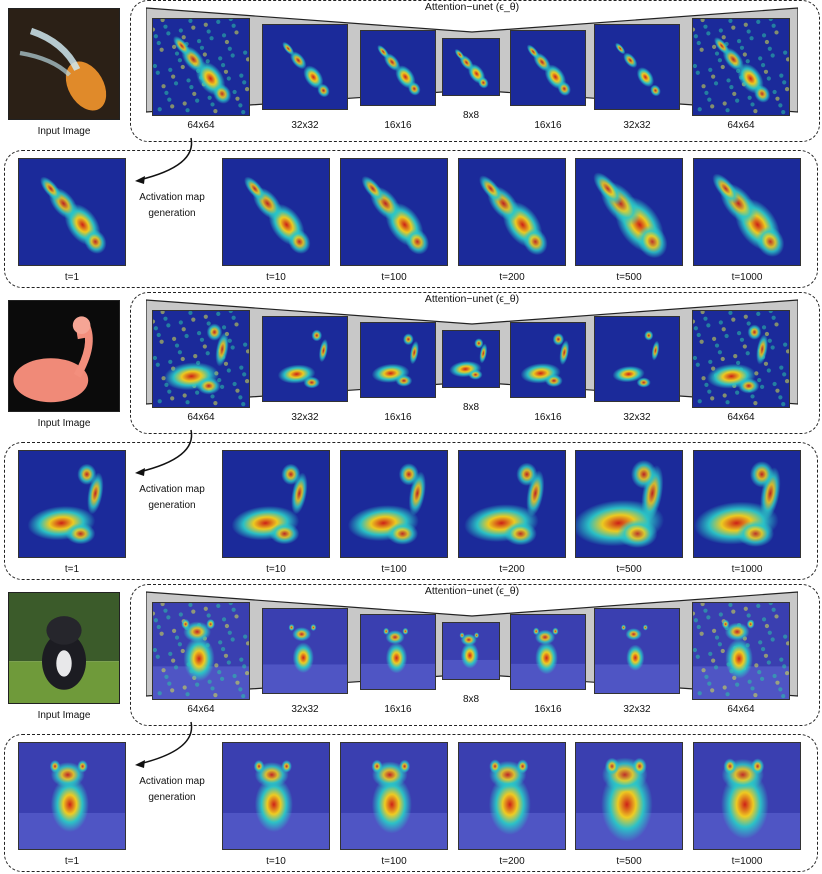 This screenshot has height=874, width=822. What do you see at coordinates (64, 715) in the screenshot?
I see `input-image-label: Input Image` at bounding box center [64, 715].